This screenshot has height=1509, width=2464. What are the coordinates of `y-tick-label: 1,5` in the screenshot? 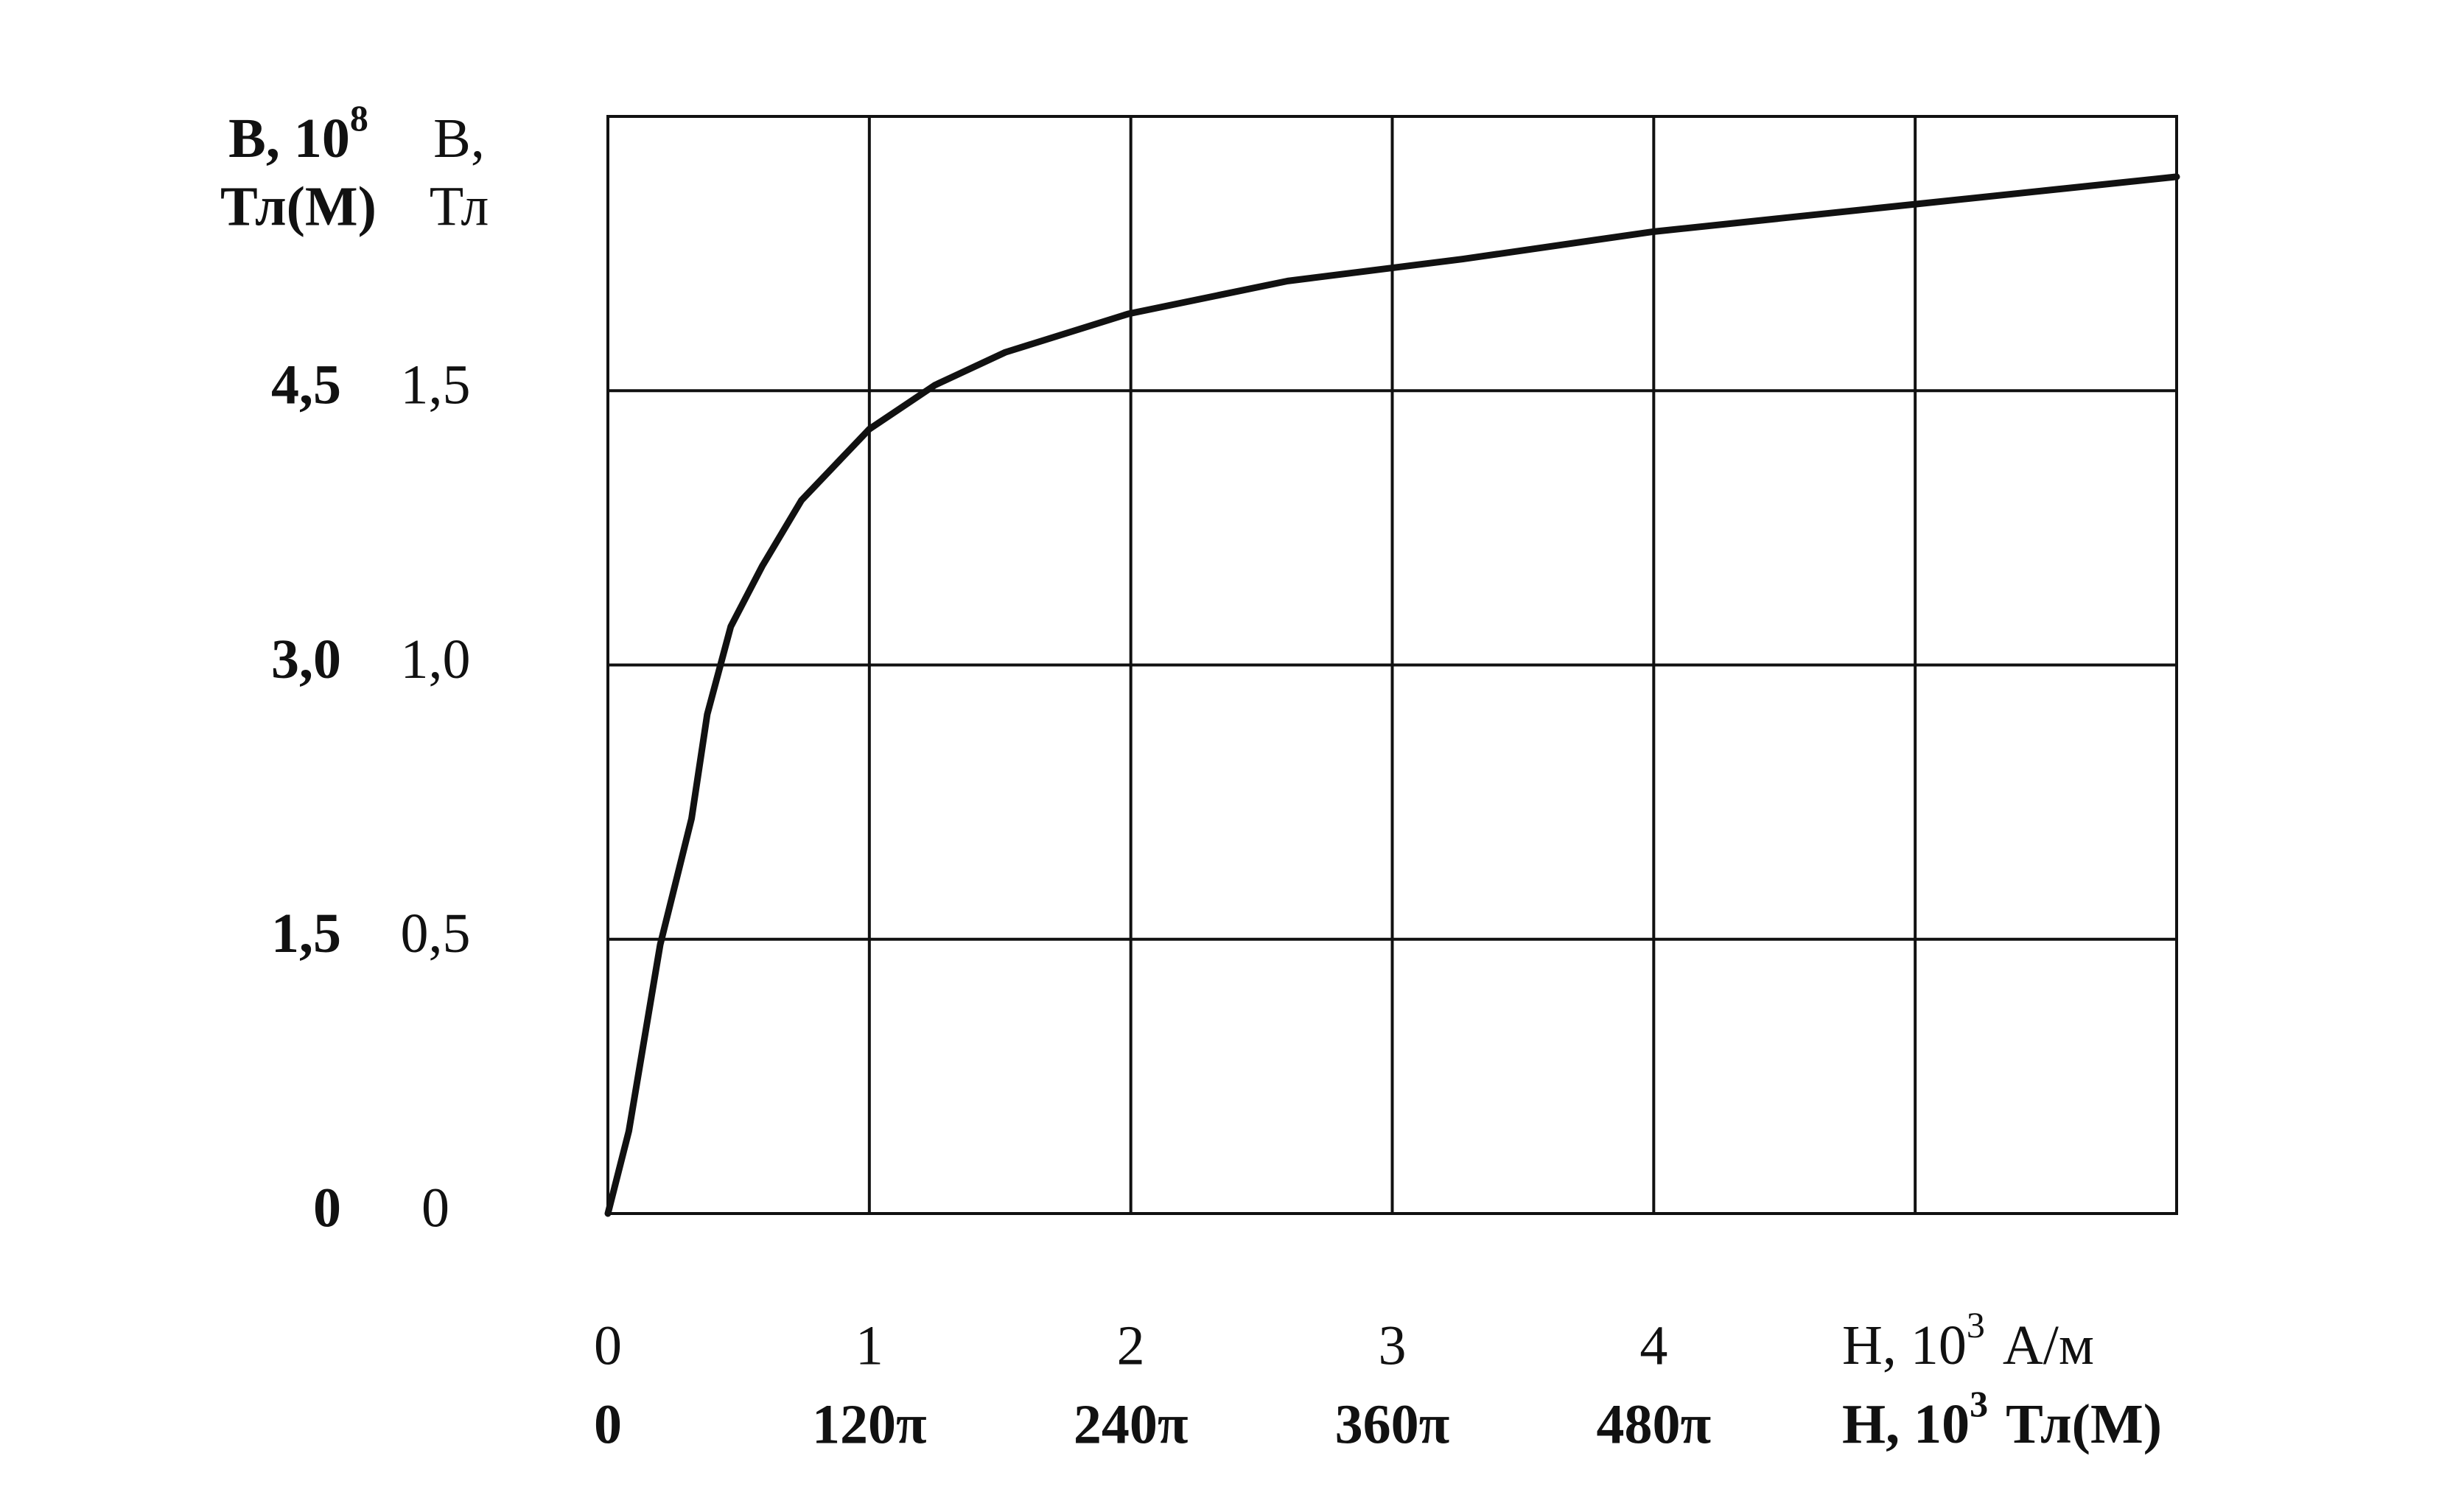 It's located at (436, 385).